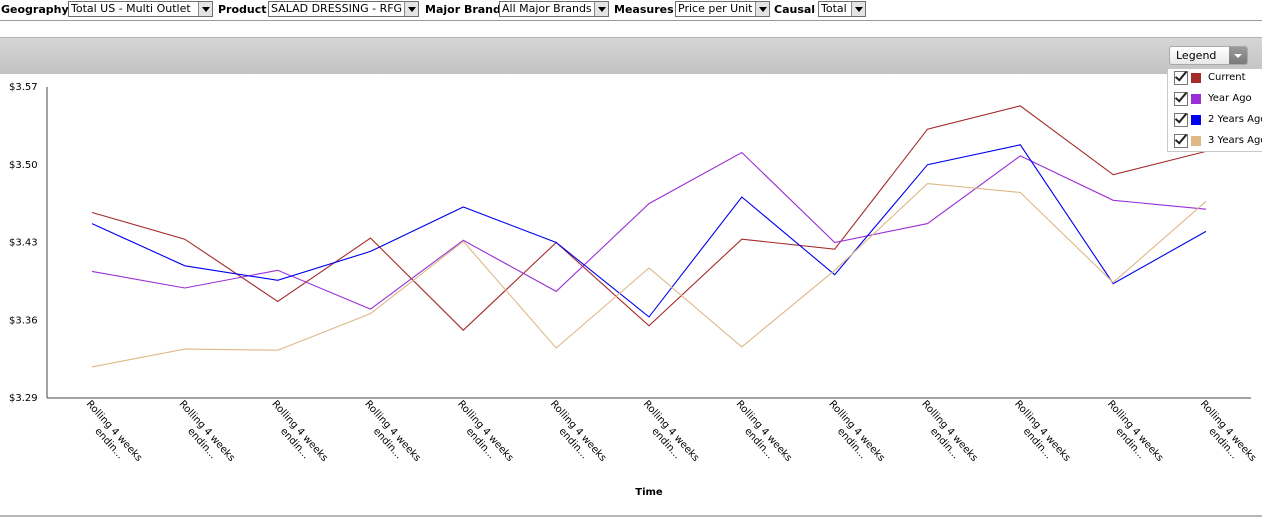  Describe the element at coordinates (649, 492) in the screenshot. I see `x-axis-title: Time` at that location.